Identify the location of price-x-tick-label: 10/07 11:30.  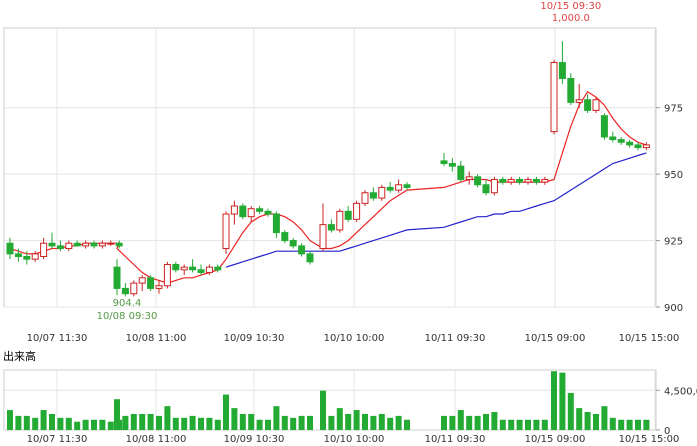
(57, 338).